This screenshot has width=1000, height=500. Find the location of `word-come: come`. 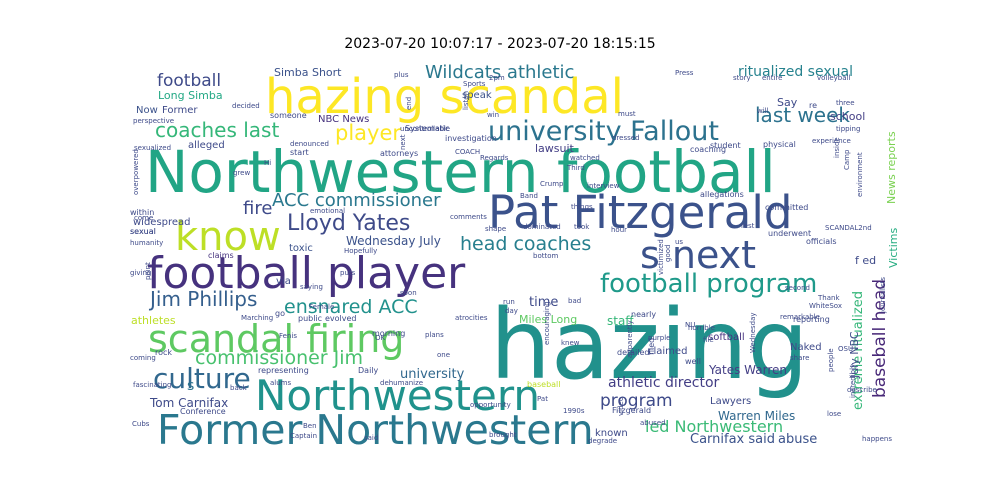

word-come: come is located at coordinates (143, 218).